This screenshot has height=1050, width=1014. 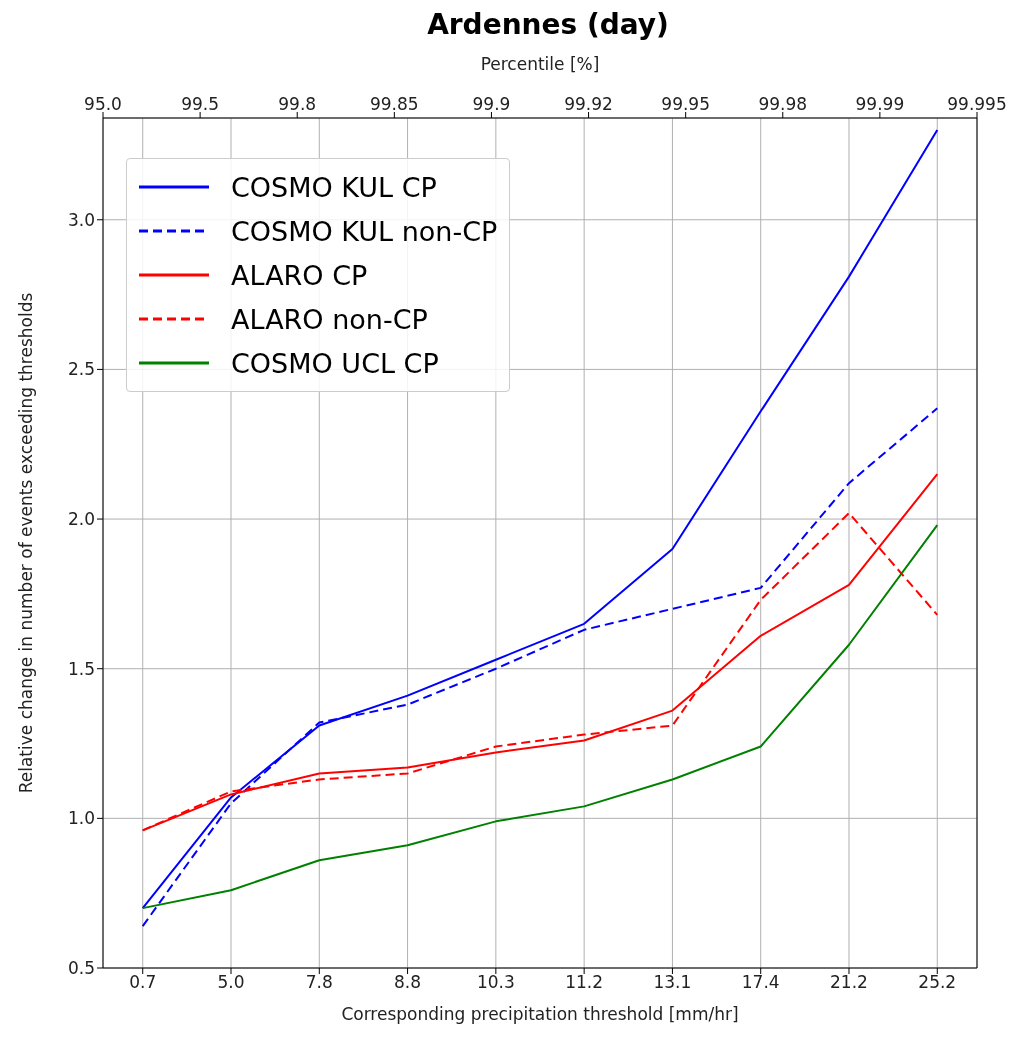 I want to click on y-tick-label: 3.0, so click(x=81, y=219).